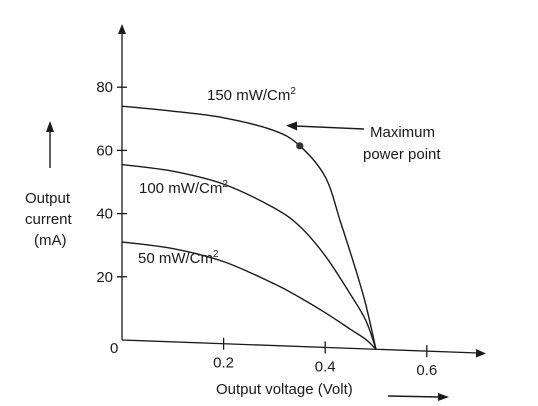  What do you see at coordinates (49, 219) in the screenshot?
I see `y-axis-title-line-2: current` at bounding box center [49, 219].